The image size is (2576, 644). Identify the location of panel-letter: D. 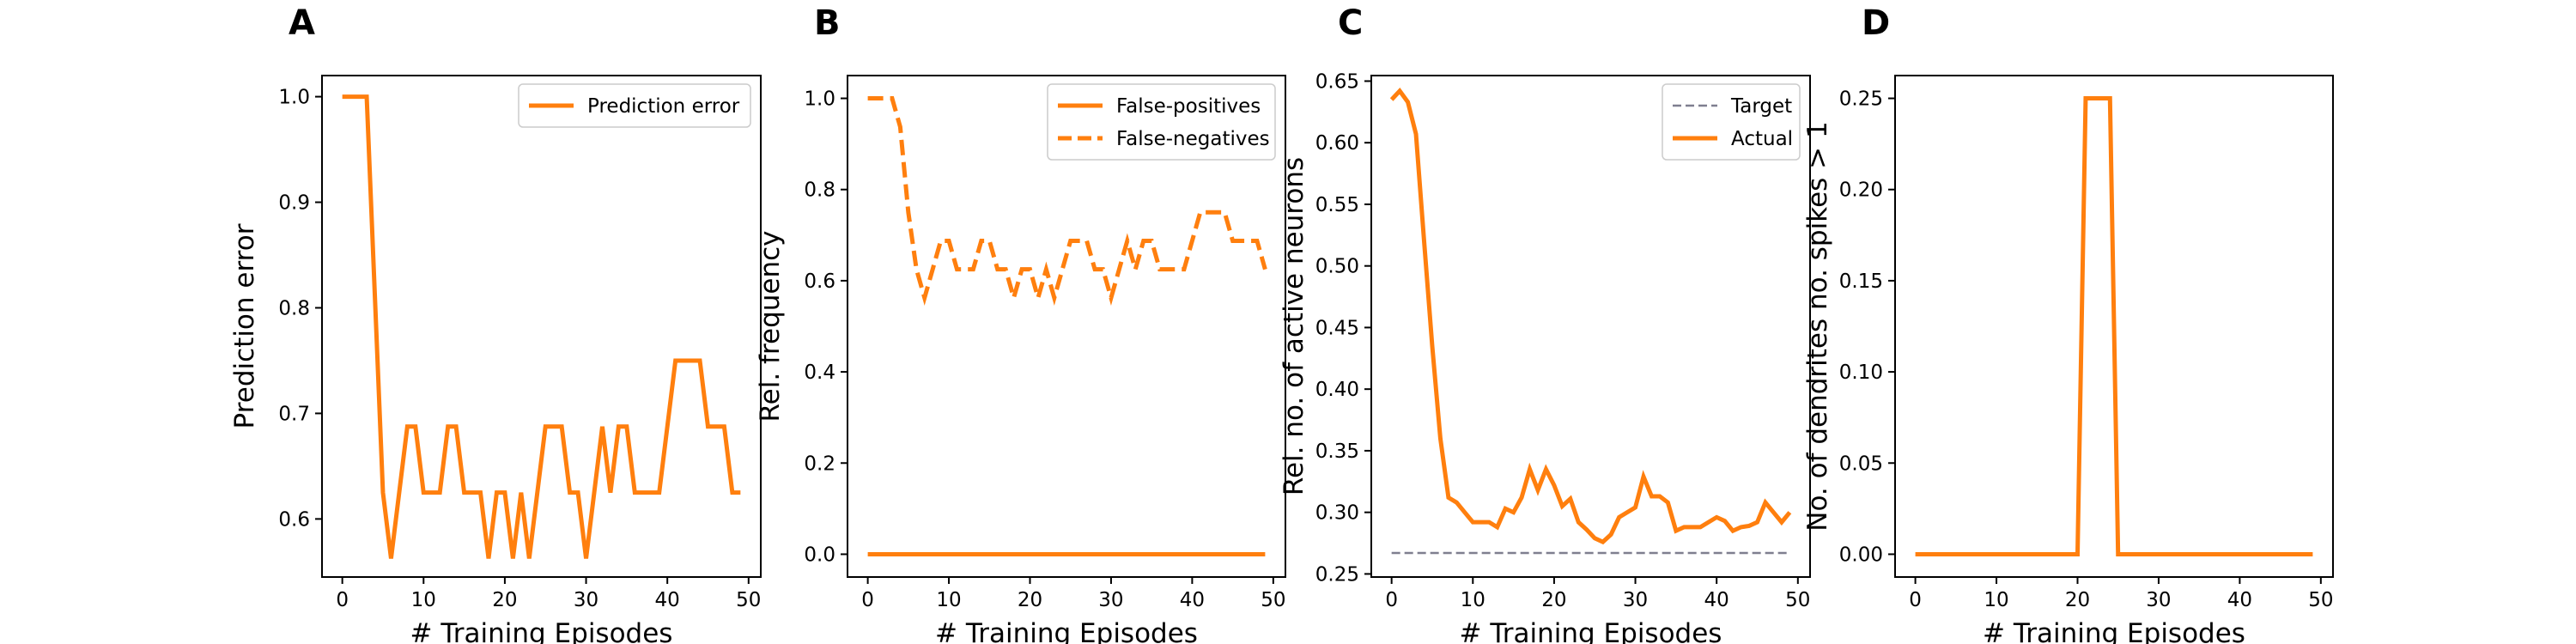
(1876, 23).